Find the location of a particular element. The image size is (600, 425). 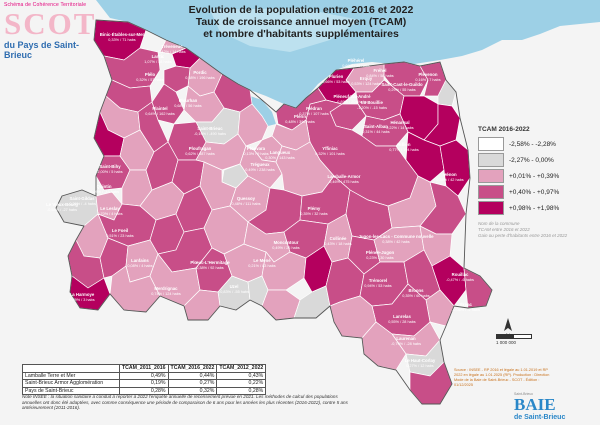

commune-value-label: 0,43% / 18 habs is located at coordinates (338, 244).